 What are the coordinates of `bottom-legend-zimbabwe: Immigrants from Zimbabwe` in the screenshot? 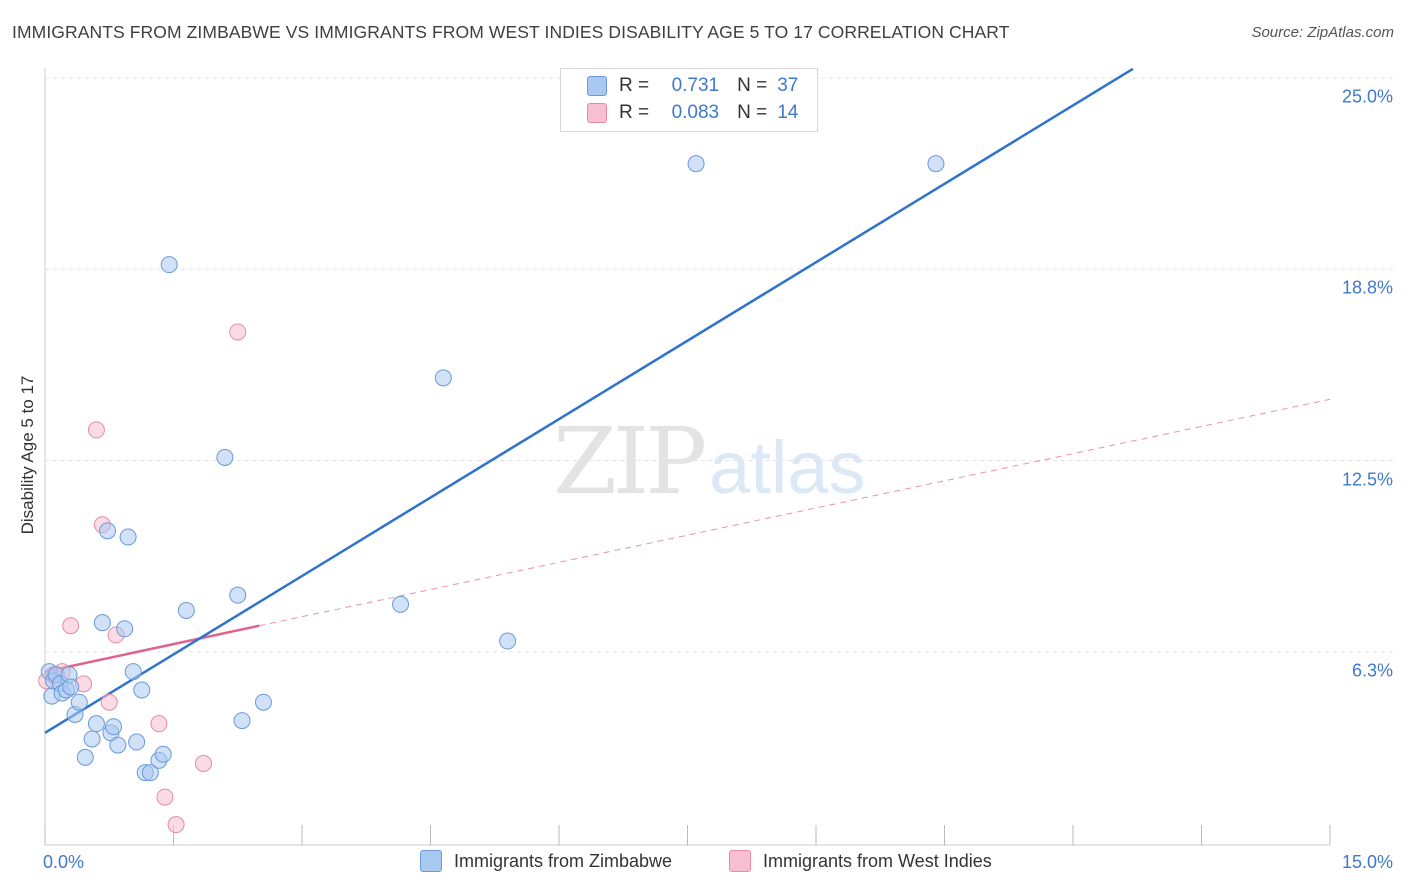 It's located at (546, 861).